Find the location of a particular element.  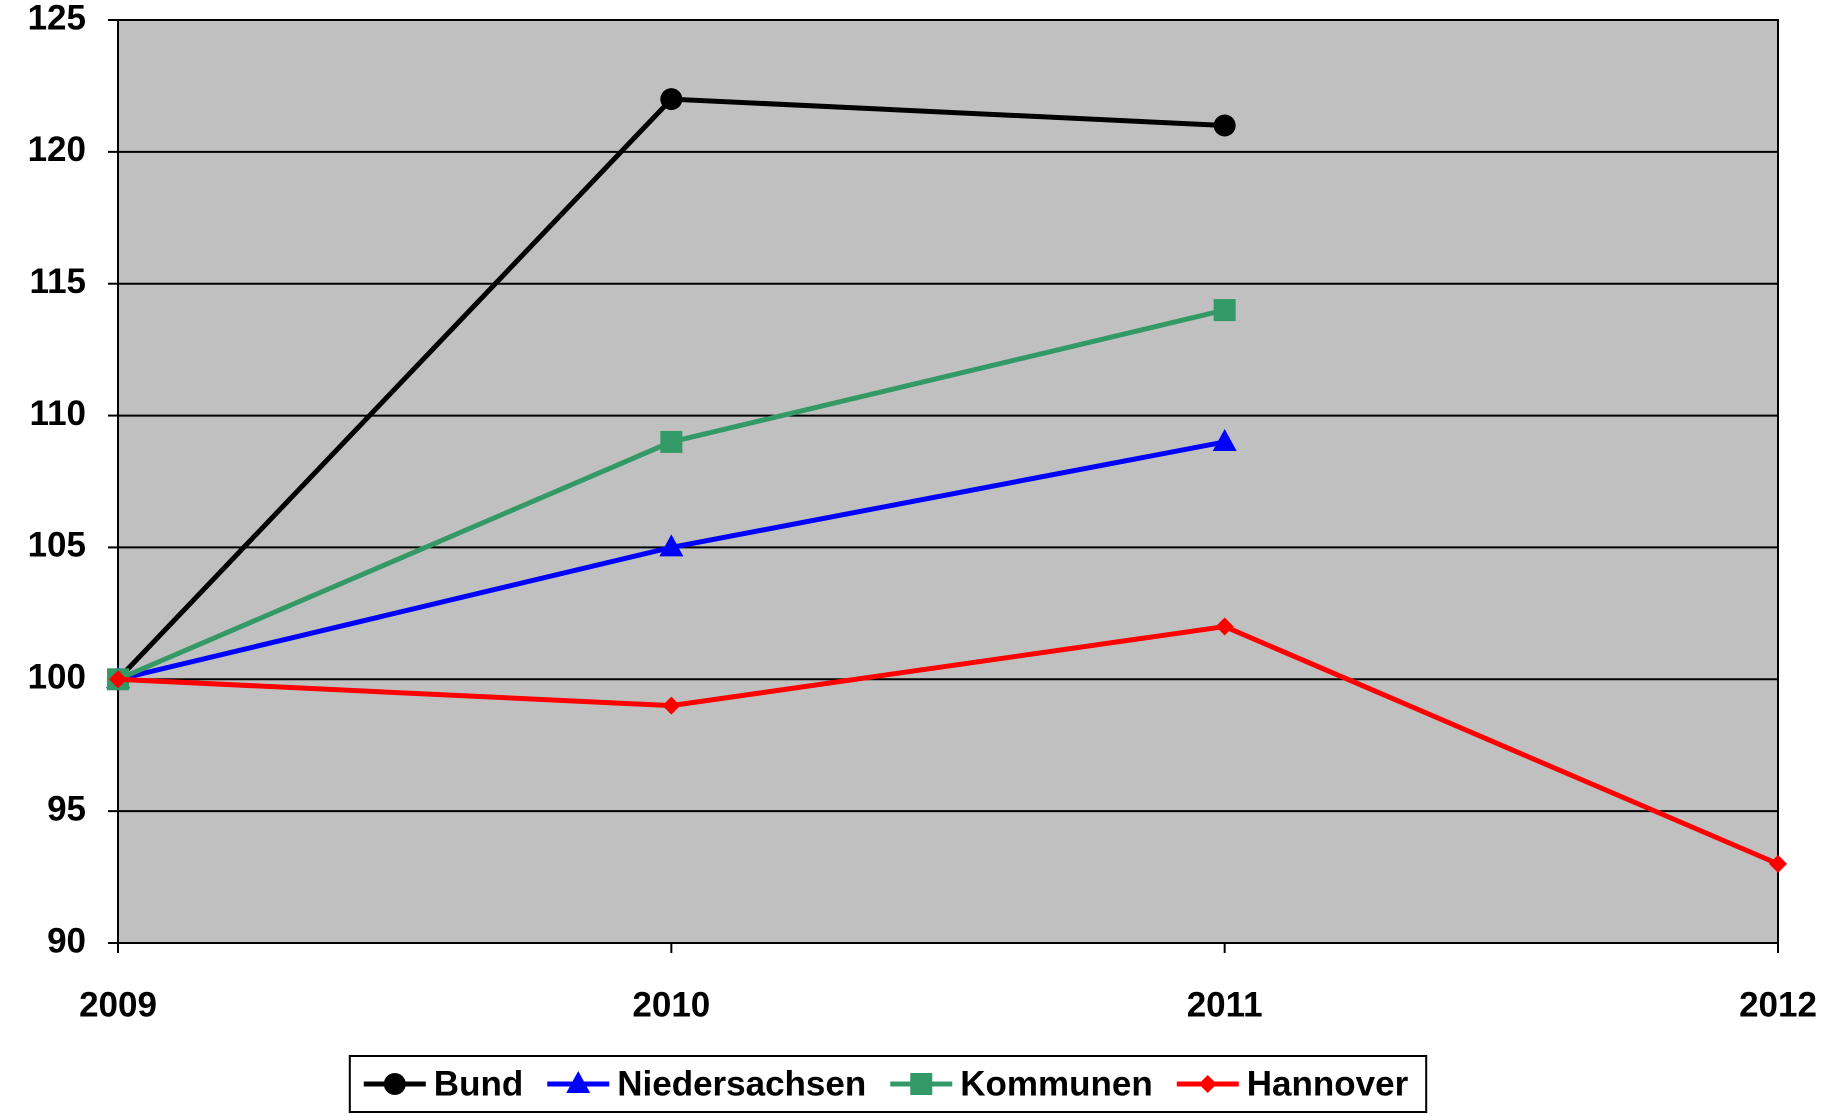

legend-label: Niedersachsen is located at coordinates (741, 1083).